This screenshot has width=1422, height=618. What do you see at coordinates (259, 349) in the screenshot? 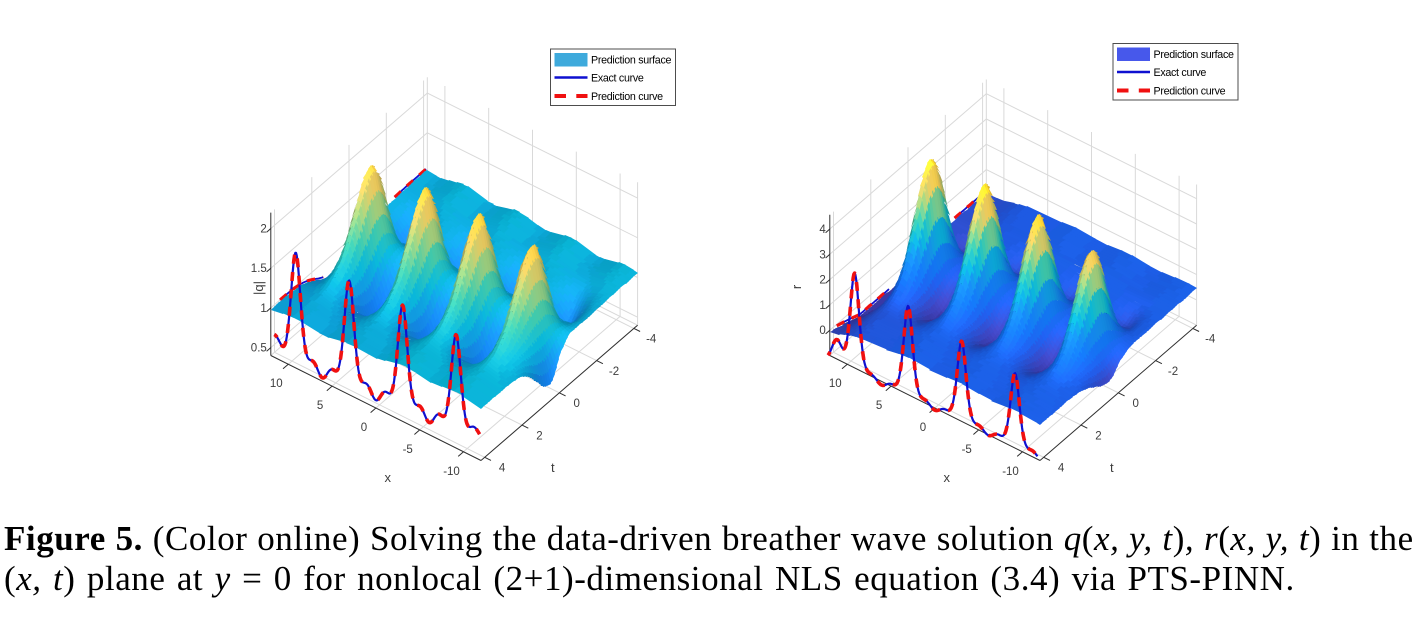
I see `svg-text: 0.5` at bounding box center [259, 349].